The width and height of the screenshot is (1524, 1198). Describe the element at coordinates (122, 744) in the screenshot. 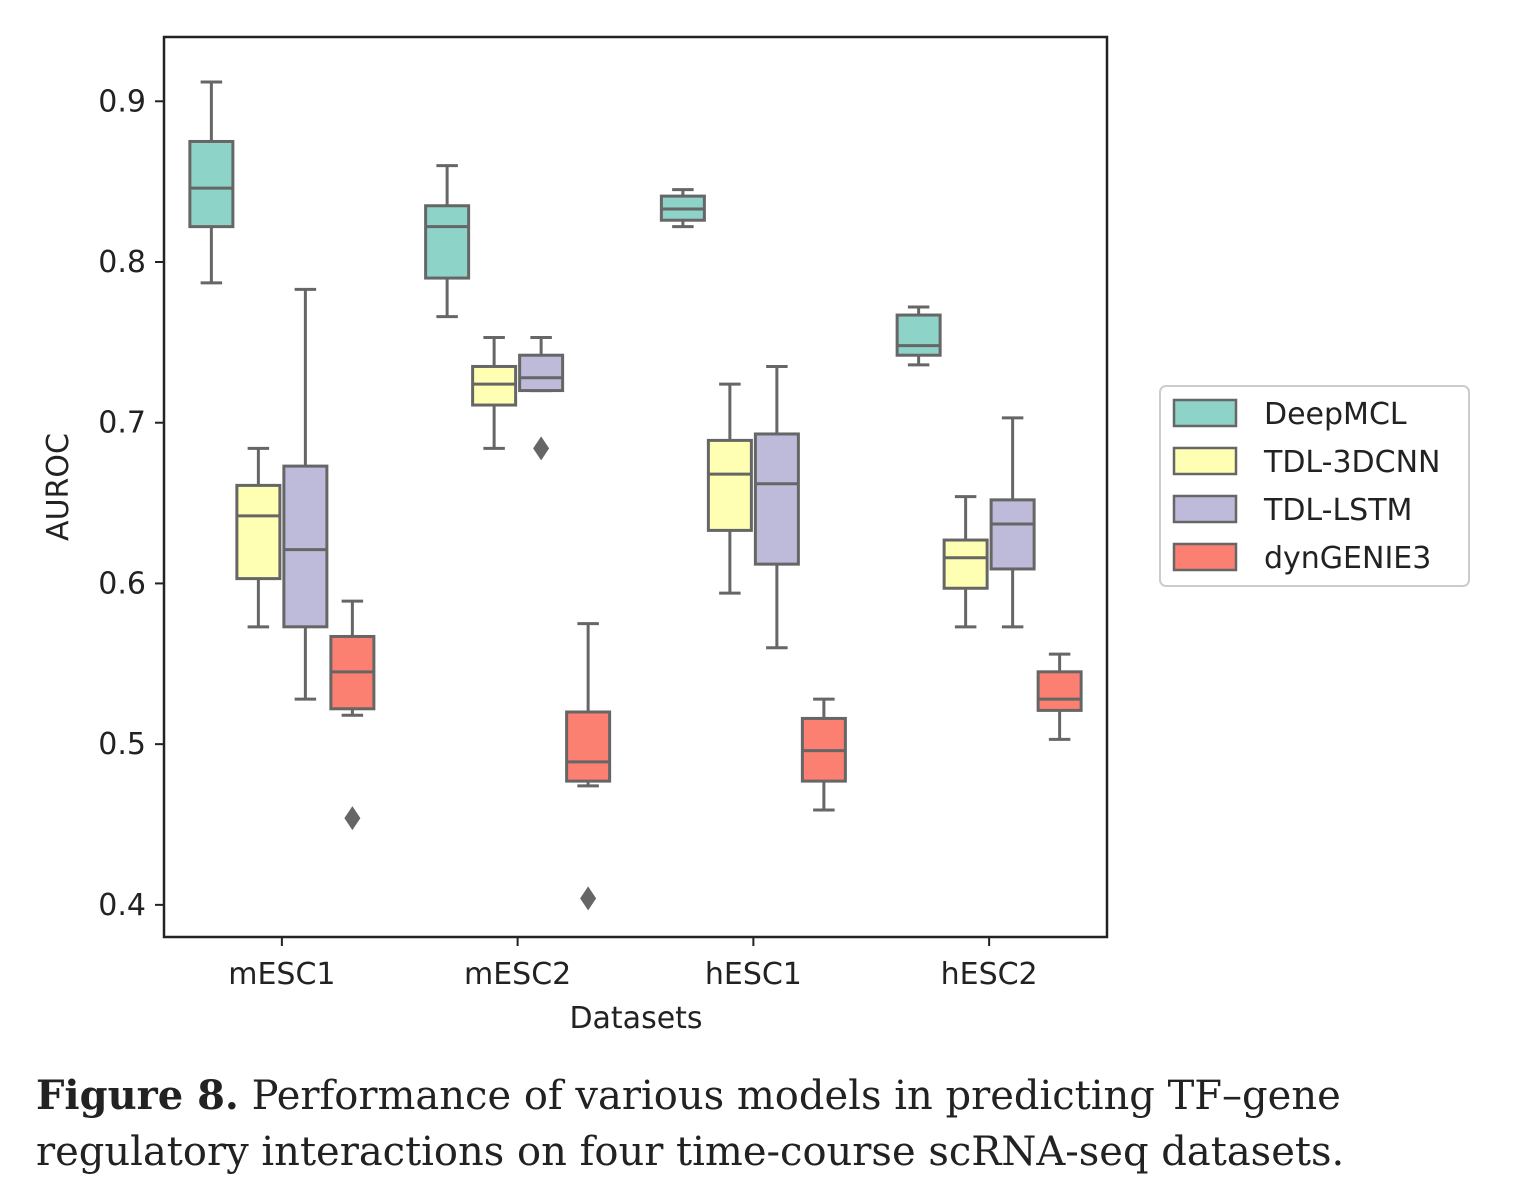

I see `y-tick-label: 0.5` at that location.